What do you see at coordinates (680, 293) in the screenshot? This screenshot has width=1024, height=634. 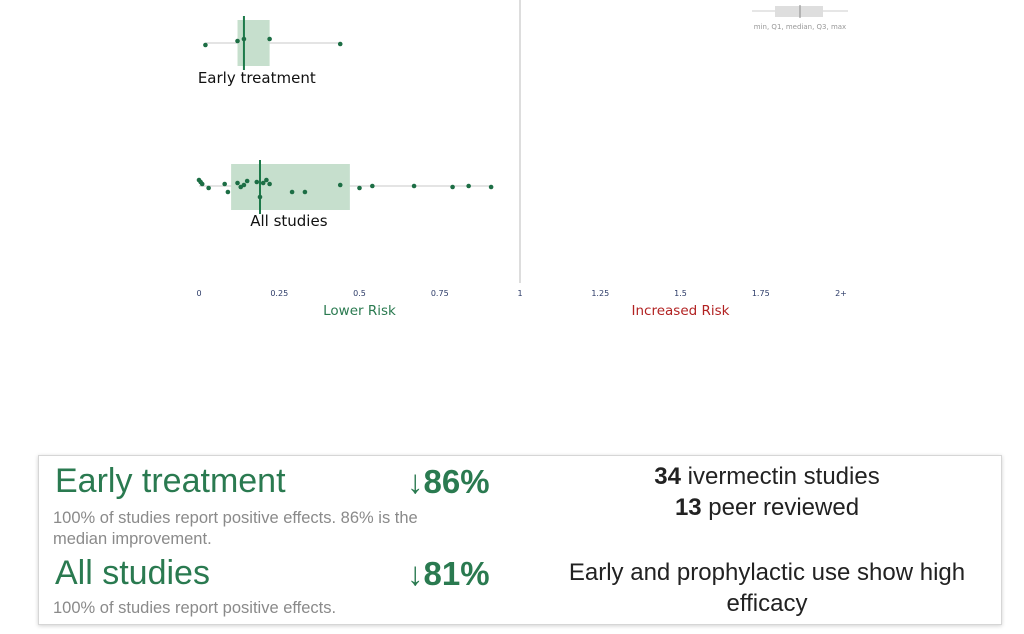 I see `x-tick-label: 1.5` at bounding box center [680, 293].